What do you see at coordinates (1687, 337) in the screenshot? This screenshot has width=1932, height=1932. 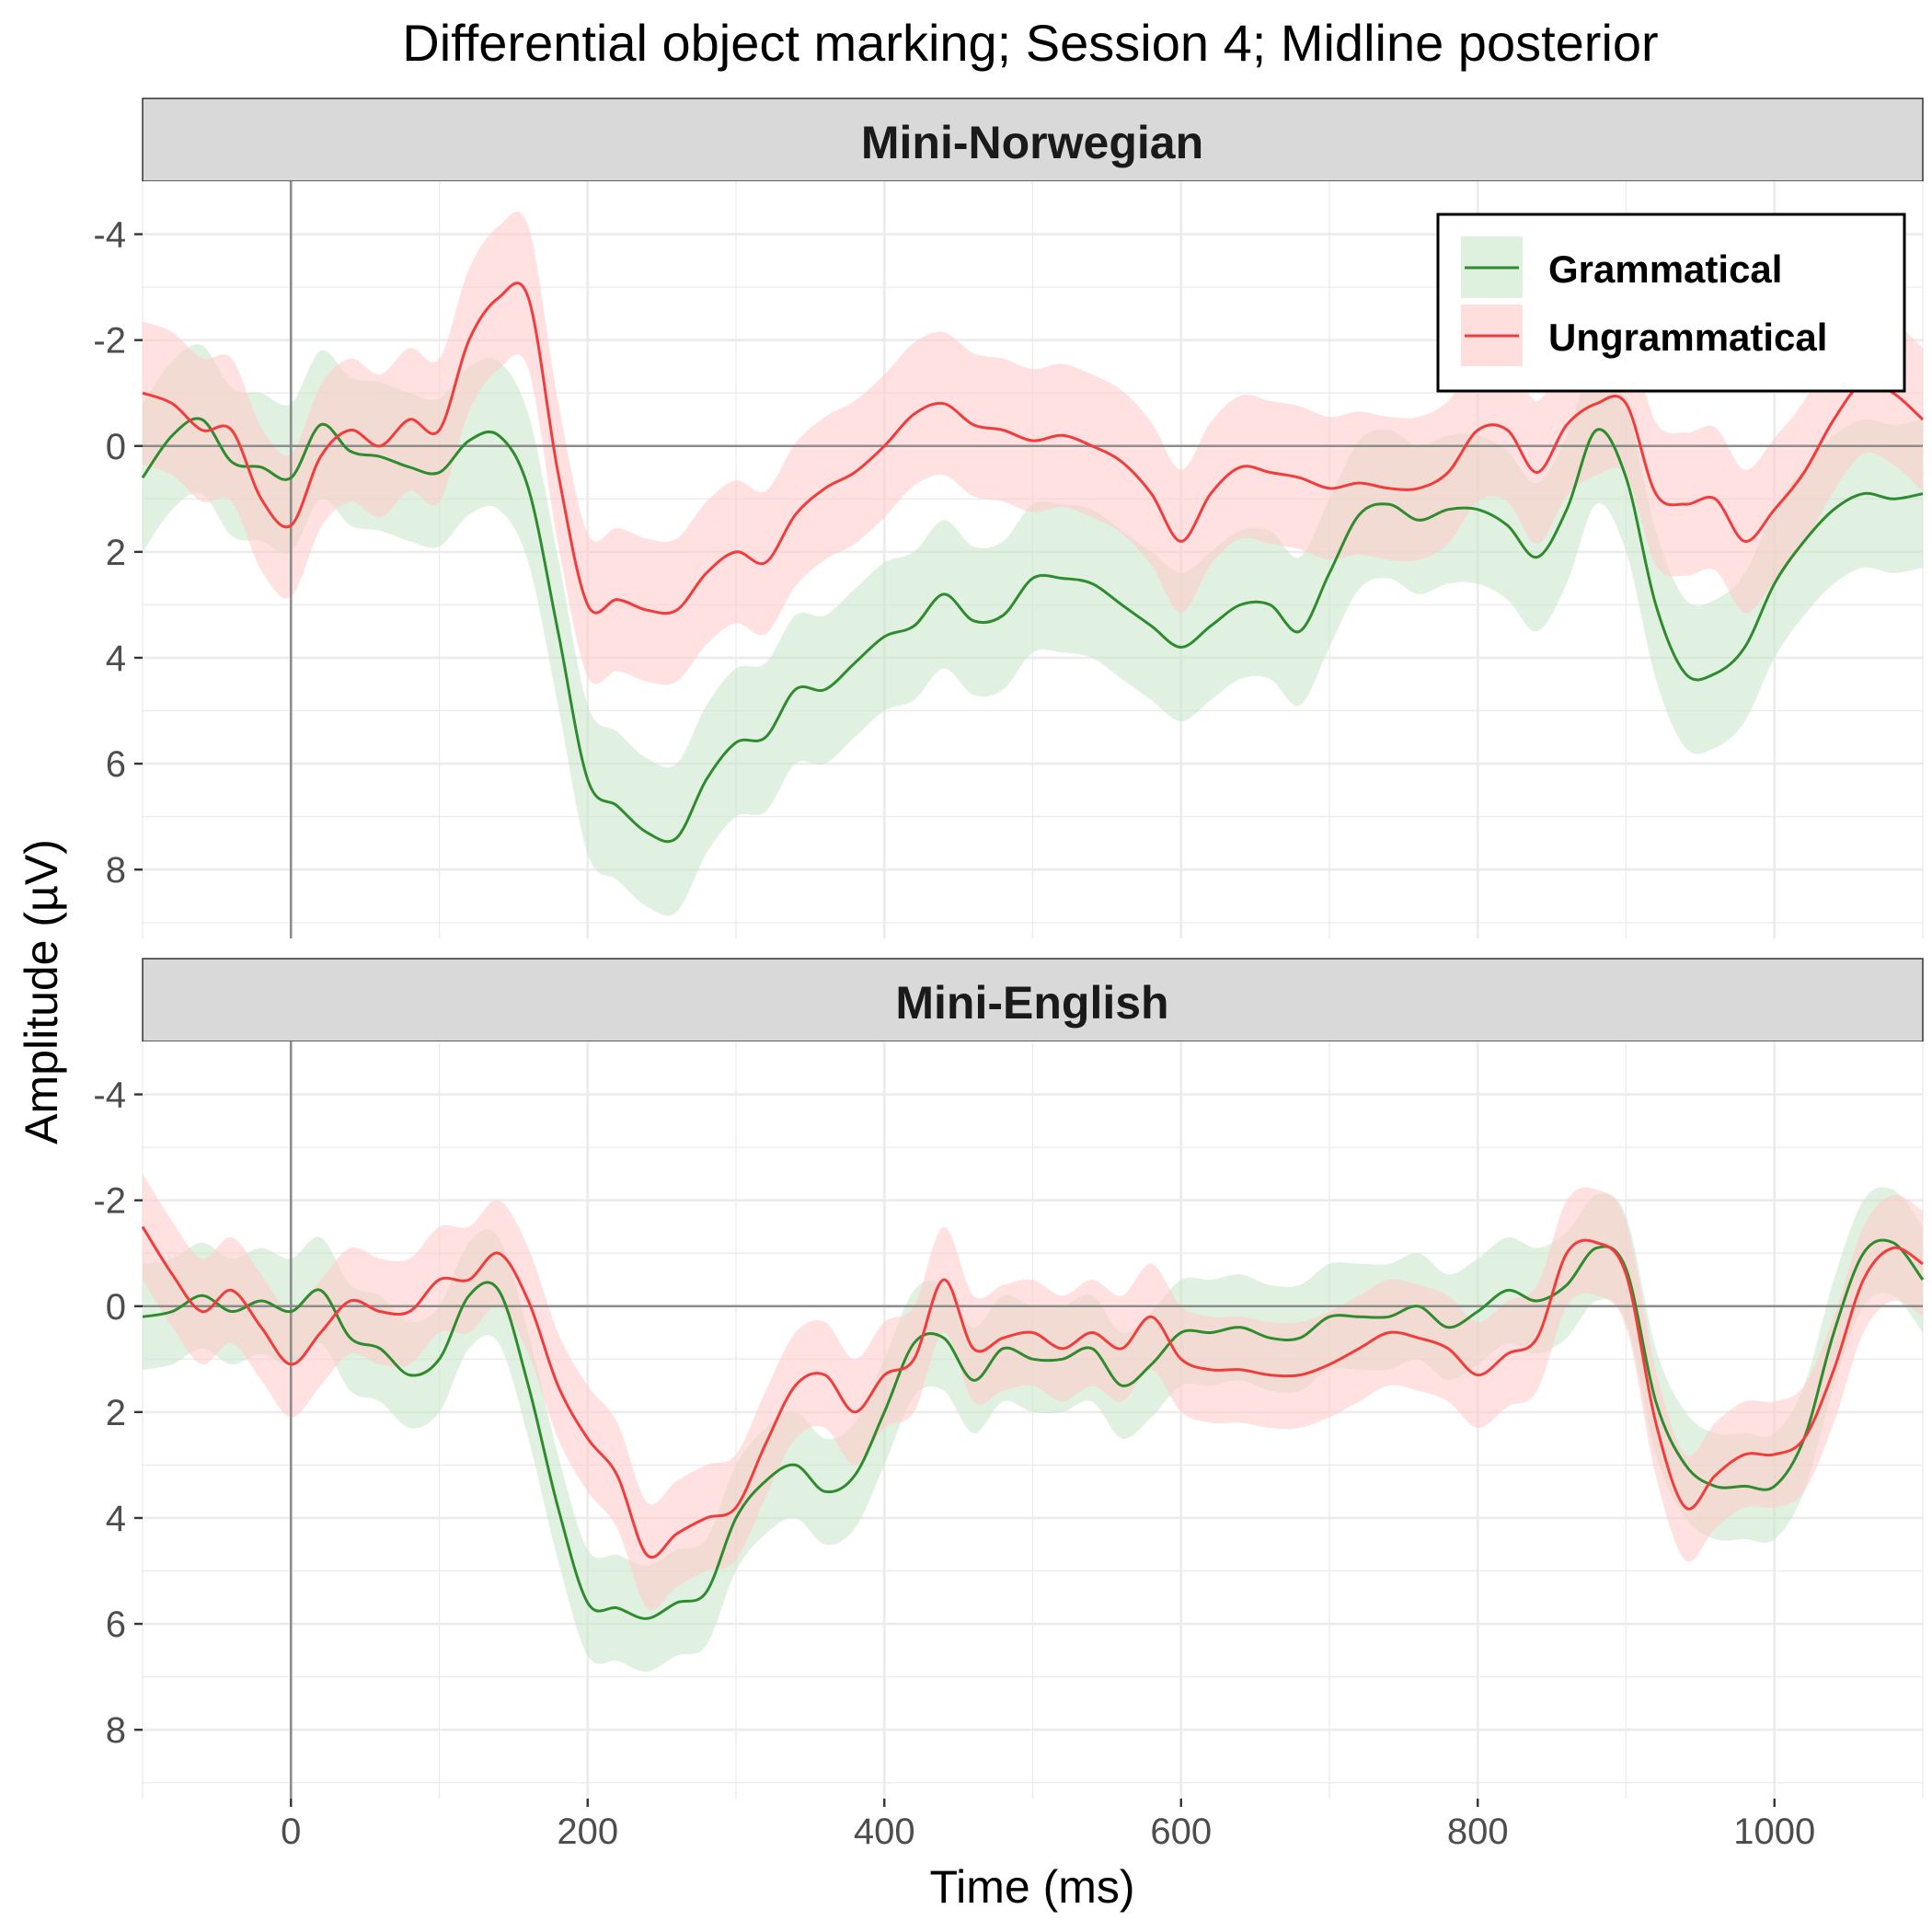 I see `legend-label-ungrammatical: Ungrammatical` at bounding box center [1687, 337].